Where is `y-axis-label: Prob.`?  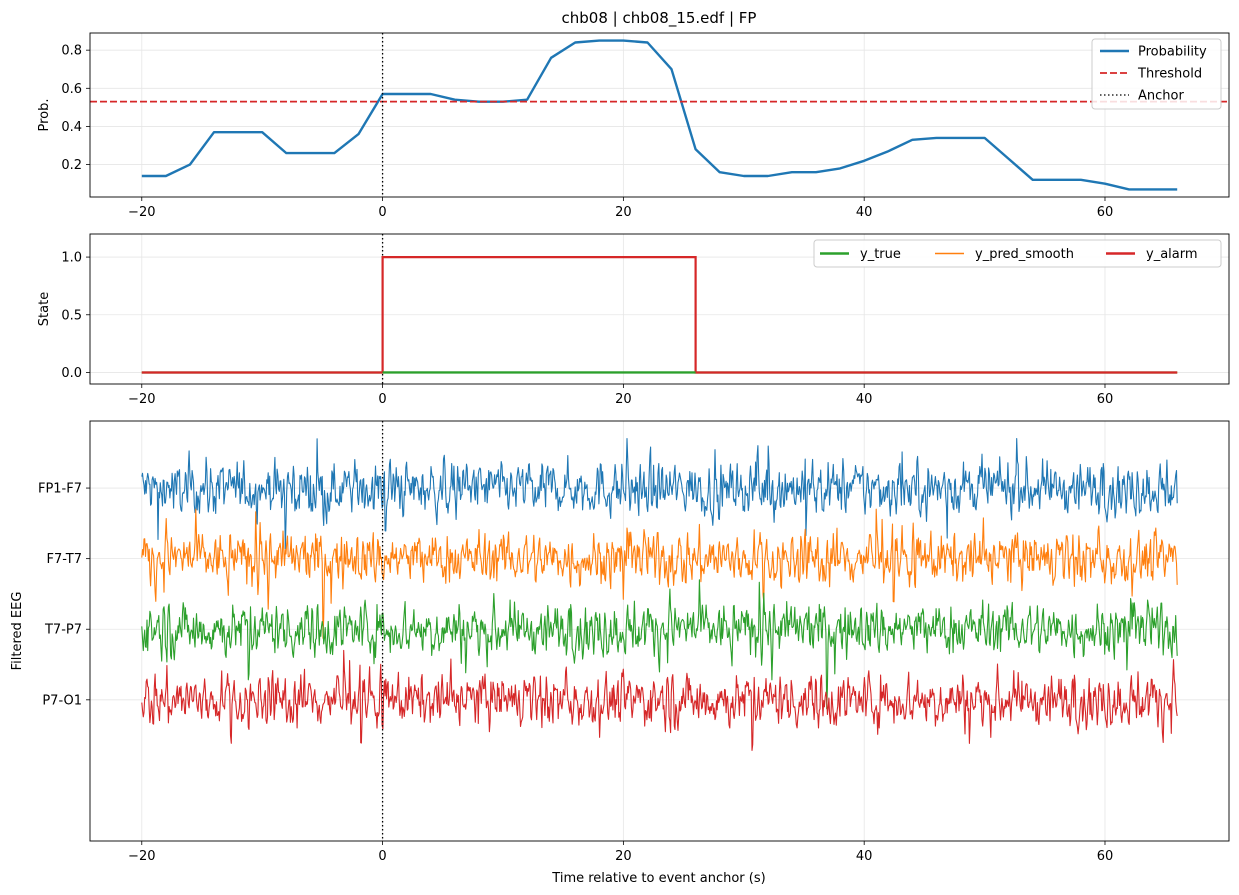 y-axis-label: Prob. is located at coordinates (44, 114).